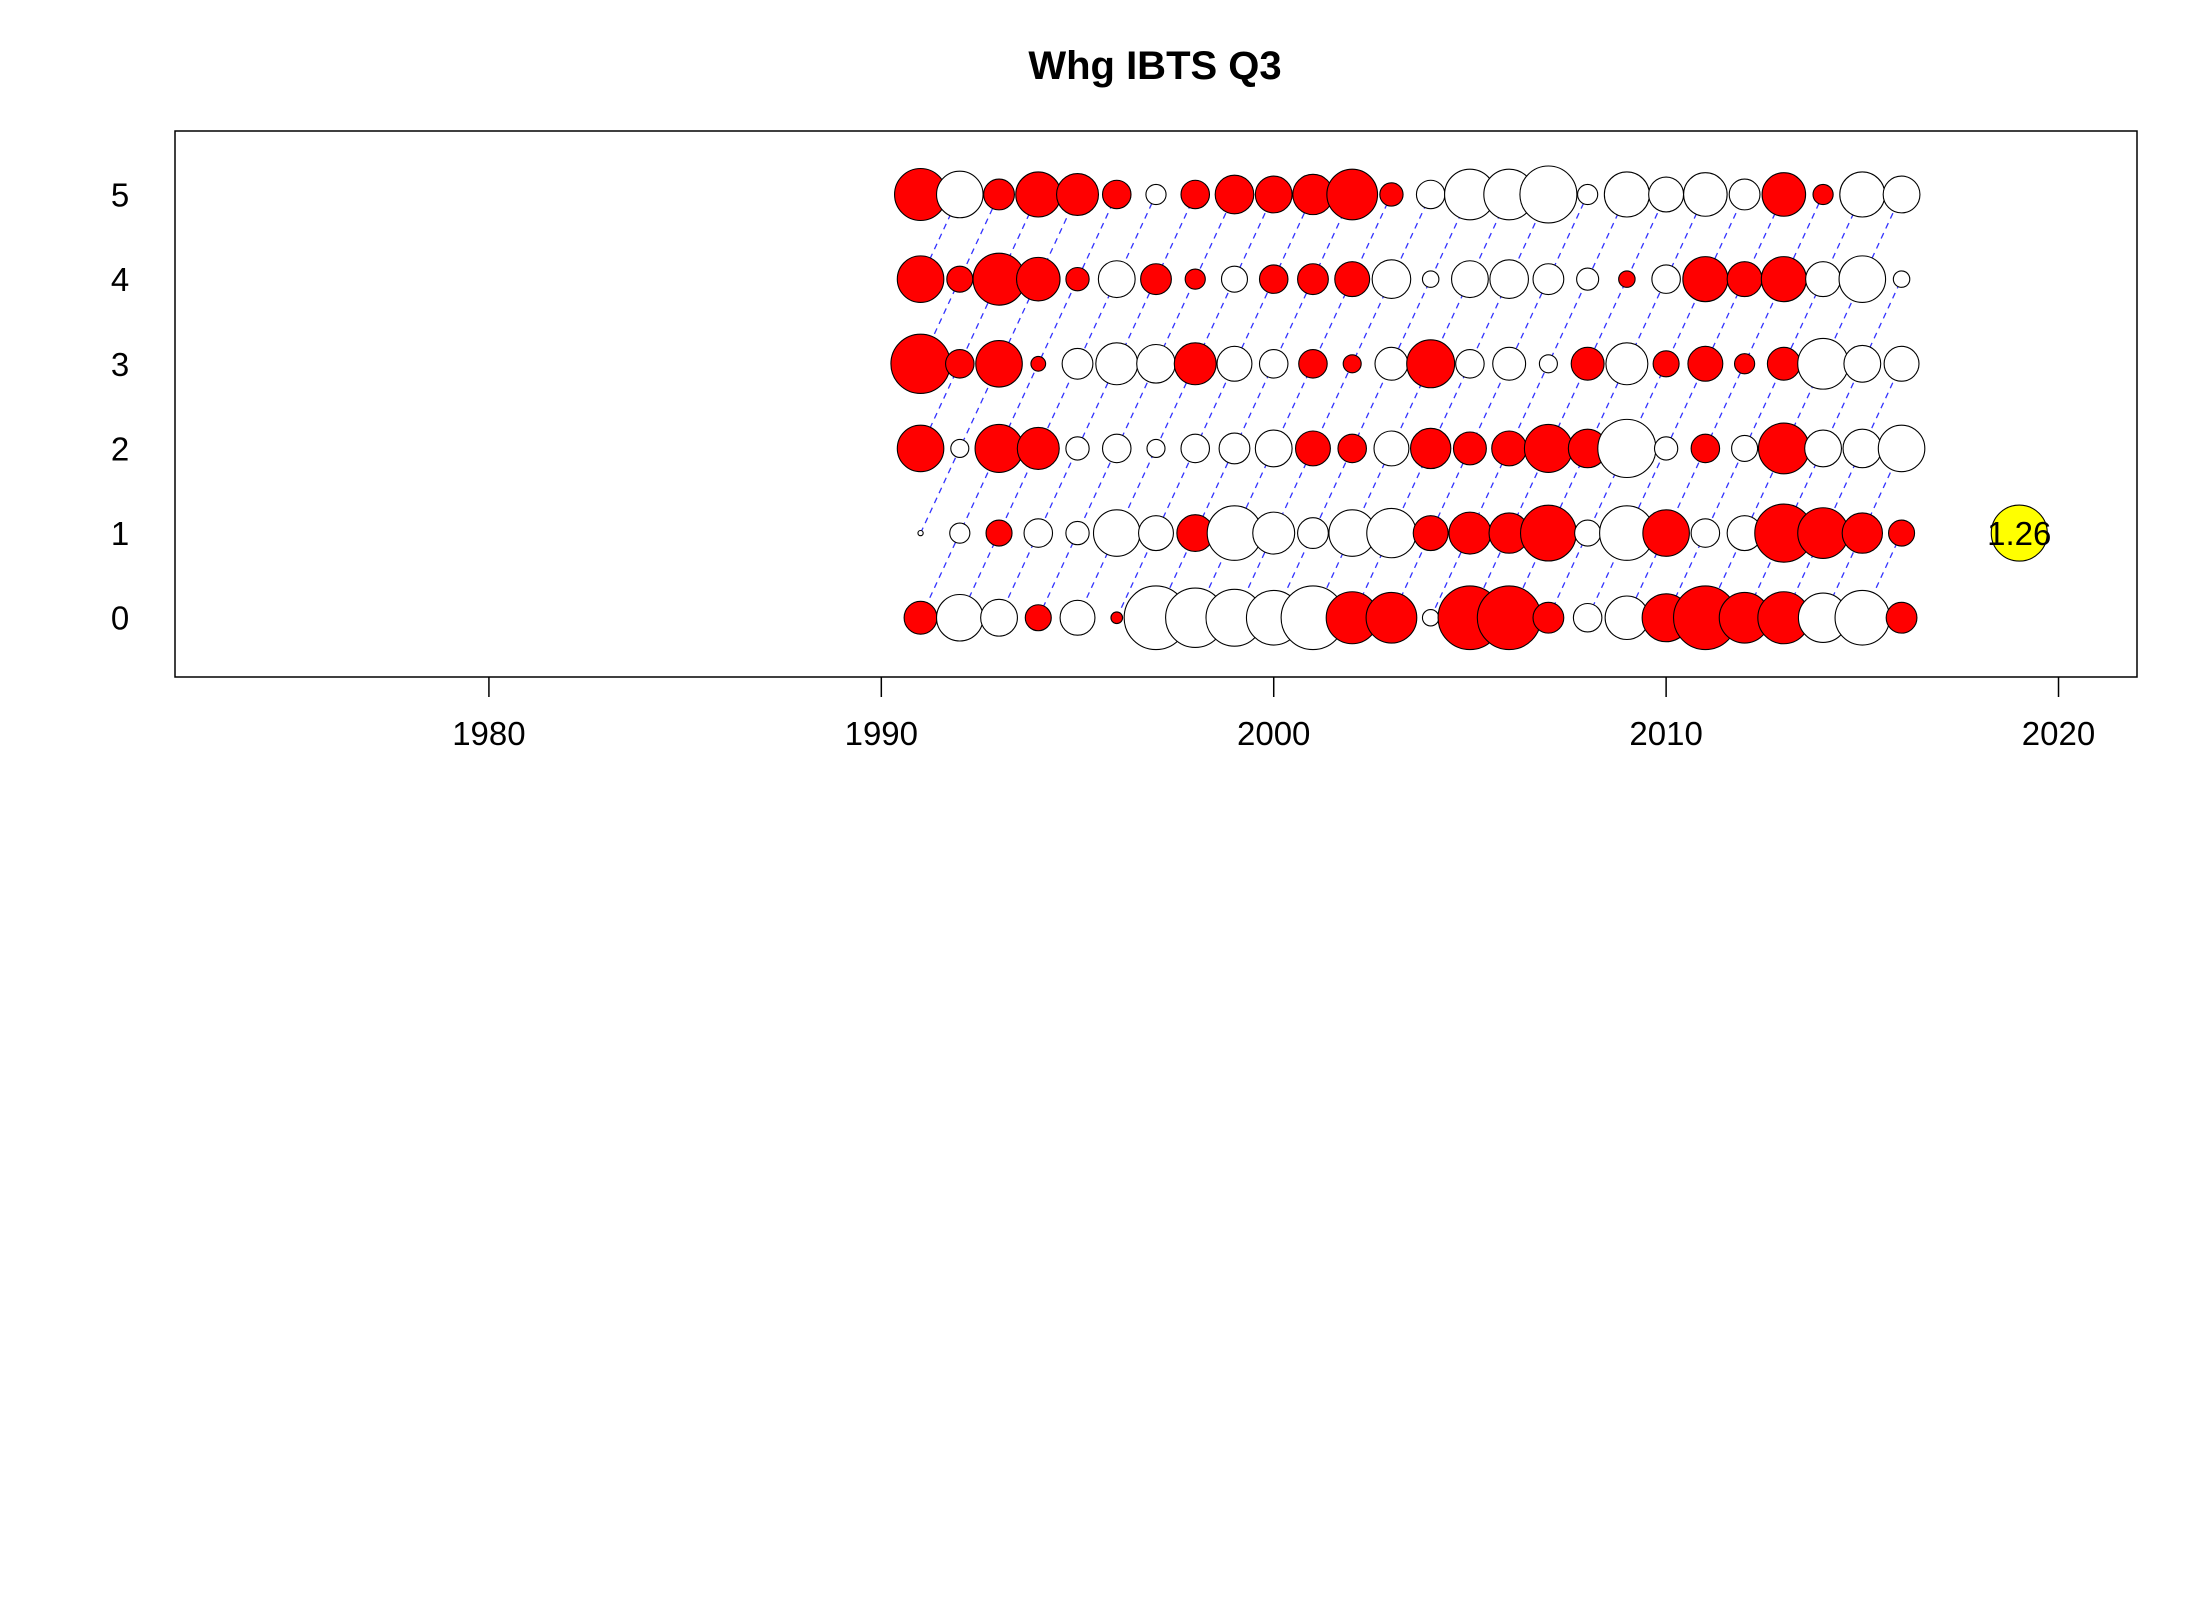  What do you see at coordinates (1665, 733) in the screenshot?
I see `x-tick-label: 2010` at bounding box center [1665, 733].